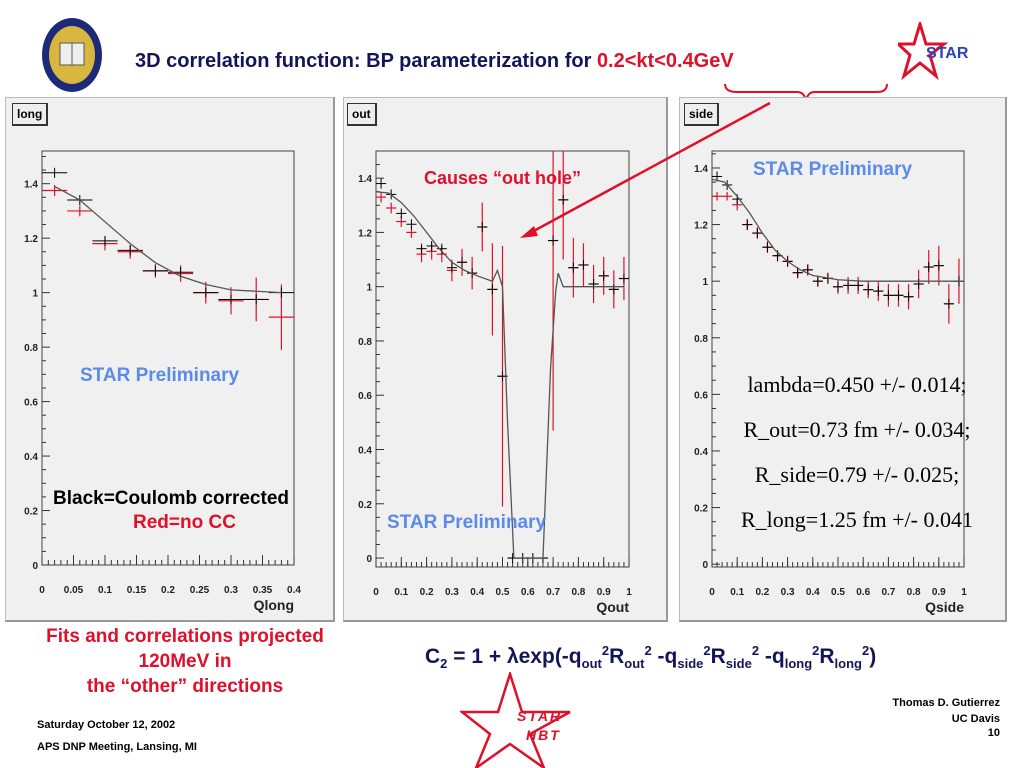  I want to click on red-label: Red=no CC, so click(184, 522).